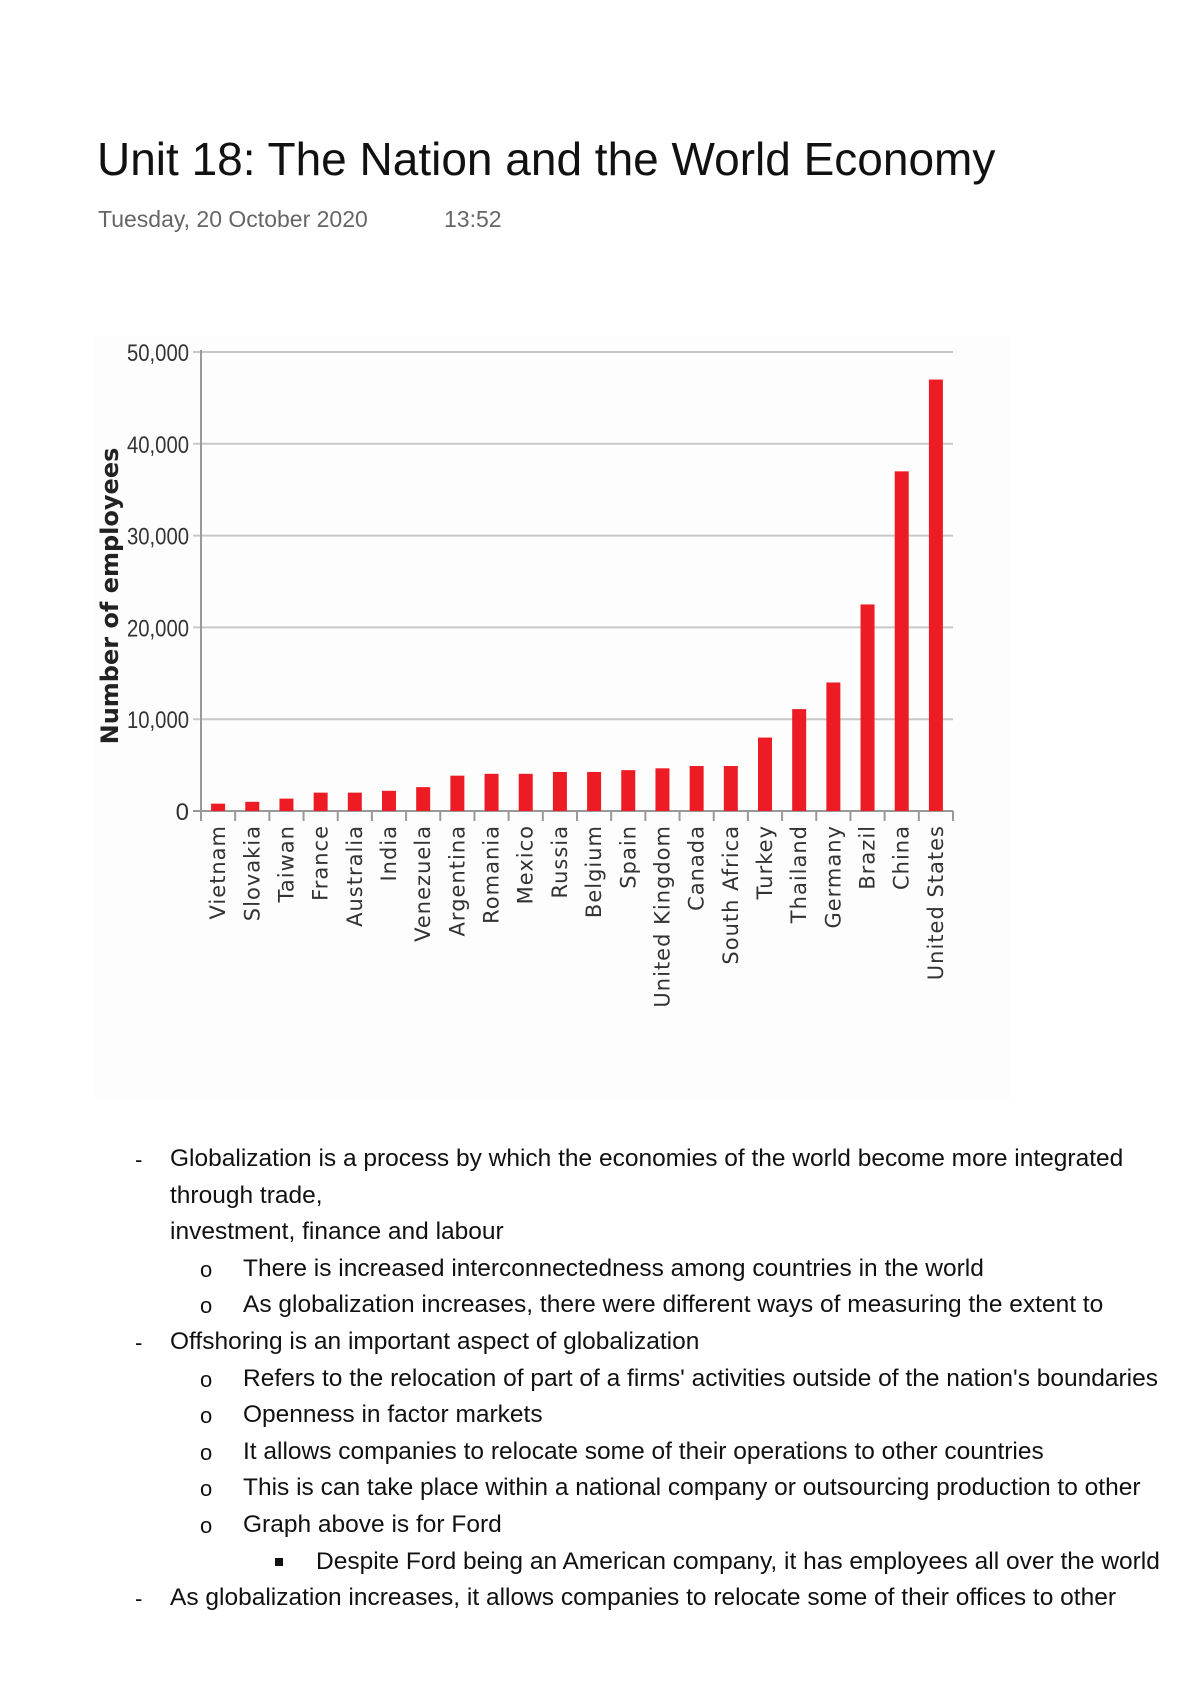  I want to click on x-tick-label: Germany, so click(833, 877).